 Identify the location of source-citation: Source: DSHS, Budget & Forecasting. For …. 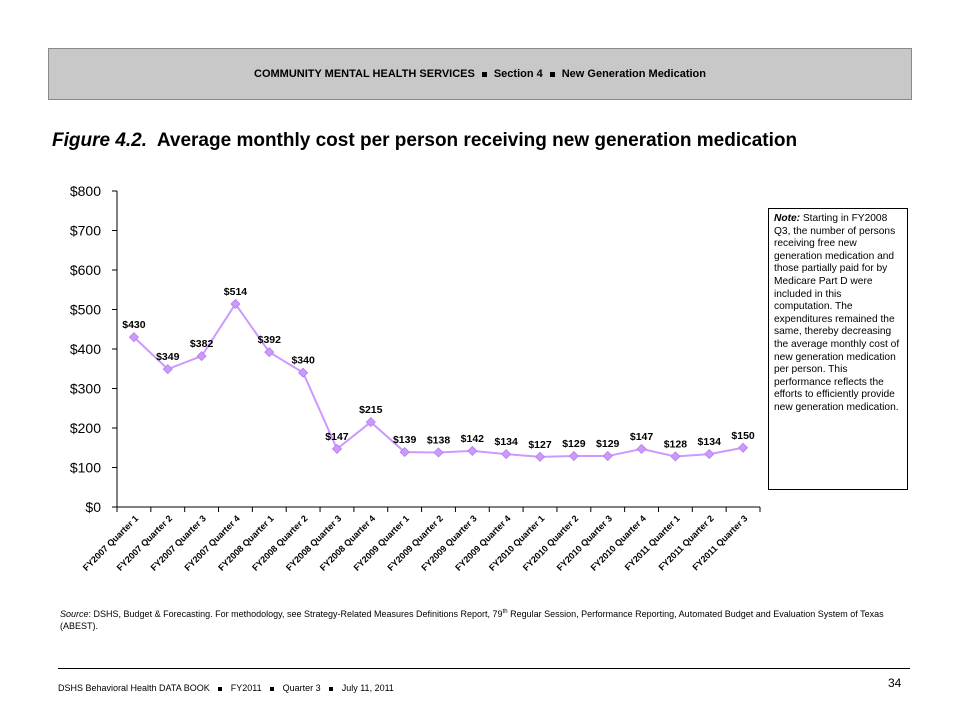
(485, 619).